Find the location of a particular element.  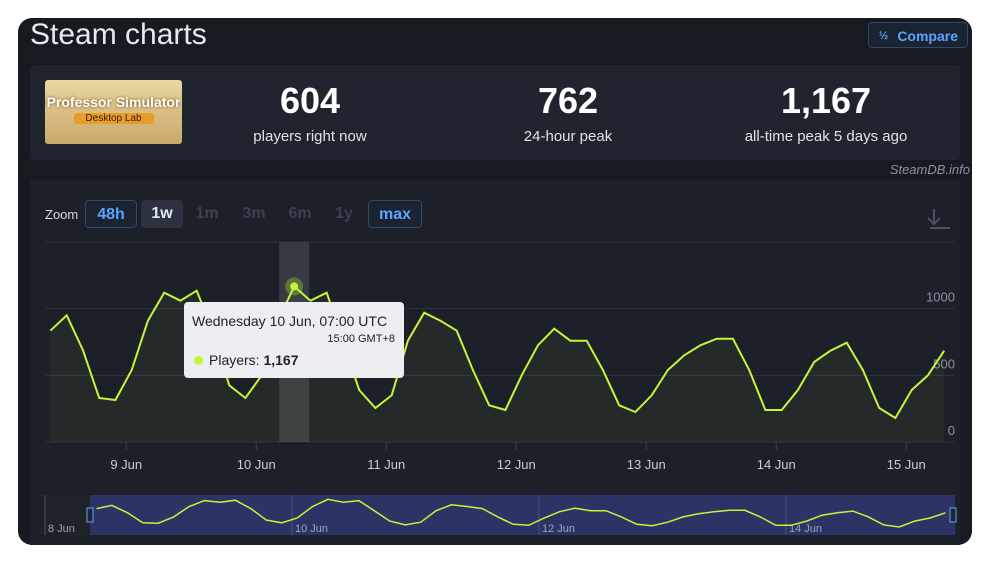

stat-label: players right now is located at coordinates (310, 136).